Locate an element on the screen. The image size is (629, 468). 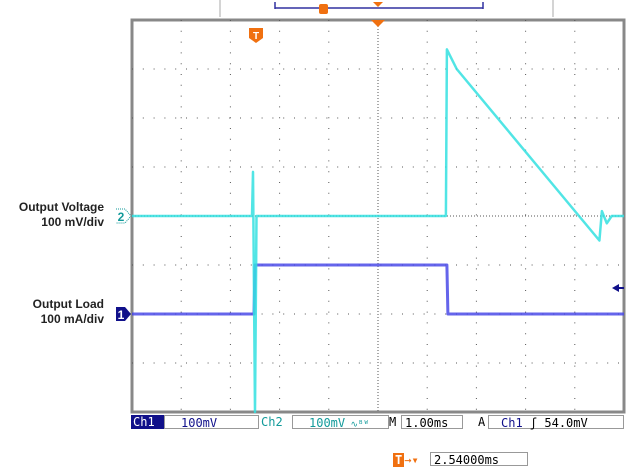
ch1-marker-label: 1 is located at coordinates (121, 315).